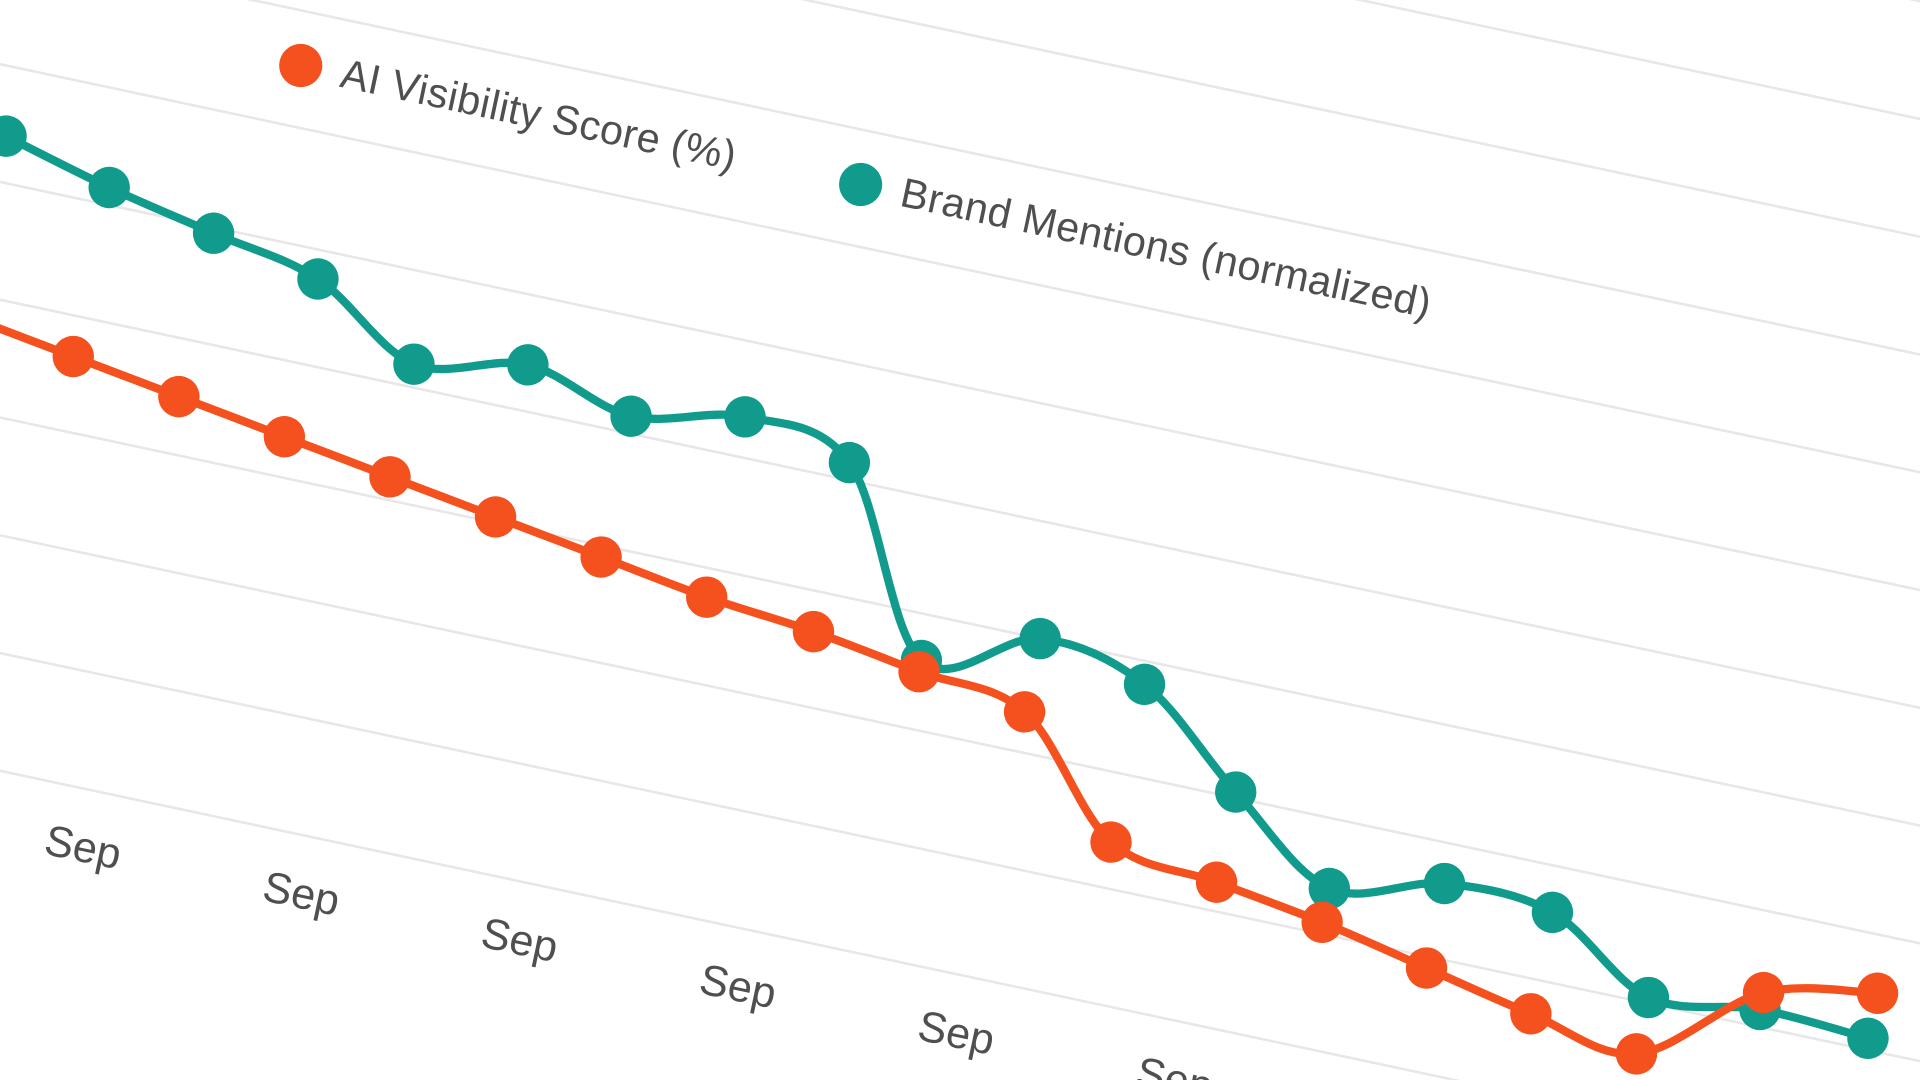  I want to click on legend-orange-dot-icon, so click(301, 65).